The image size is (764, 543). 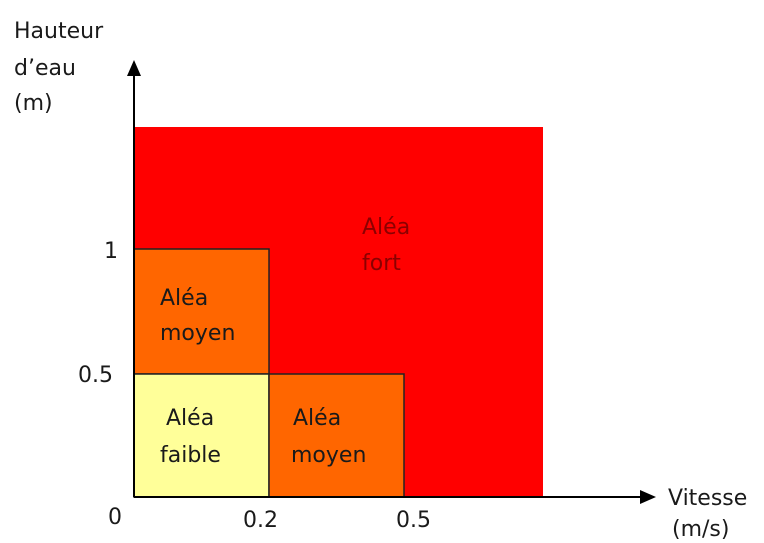 What do you see at coordinates (413, 520) in the screenshot?
I see `x-tick-0-5: 0.5` at bounding box center [413, 520].